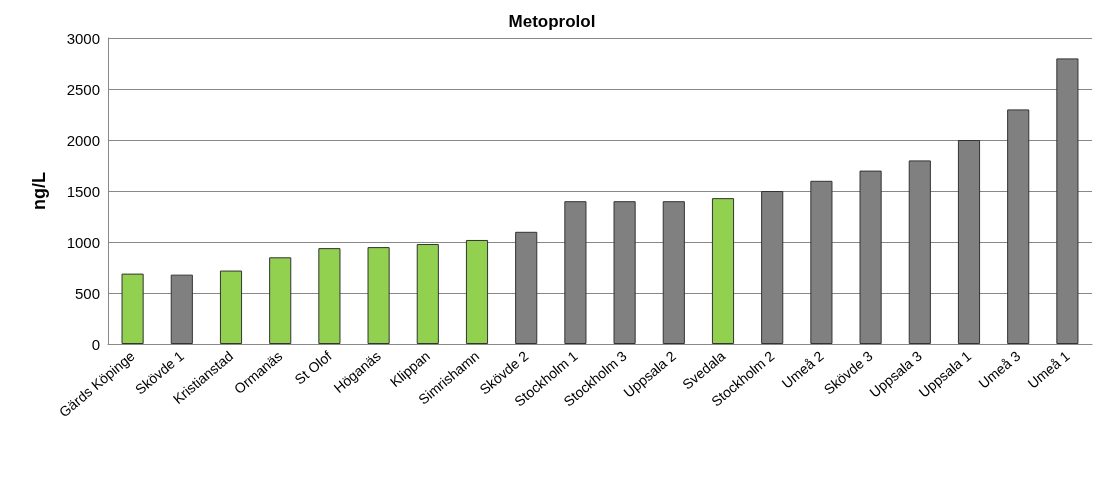 Image resolution: width=1104 pixels, height=479 pixels. Describe the element at coordinates (87, 293) in the screenshot. I see `y-tick-label: 500` at that location.